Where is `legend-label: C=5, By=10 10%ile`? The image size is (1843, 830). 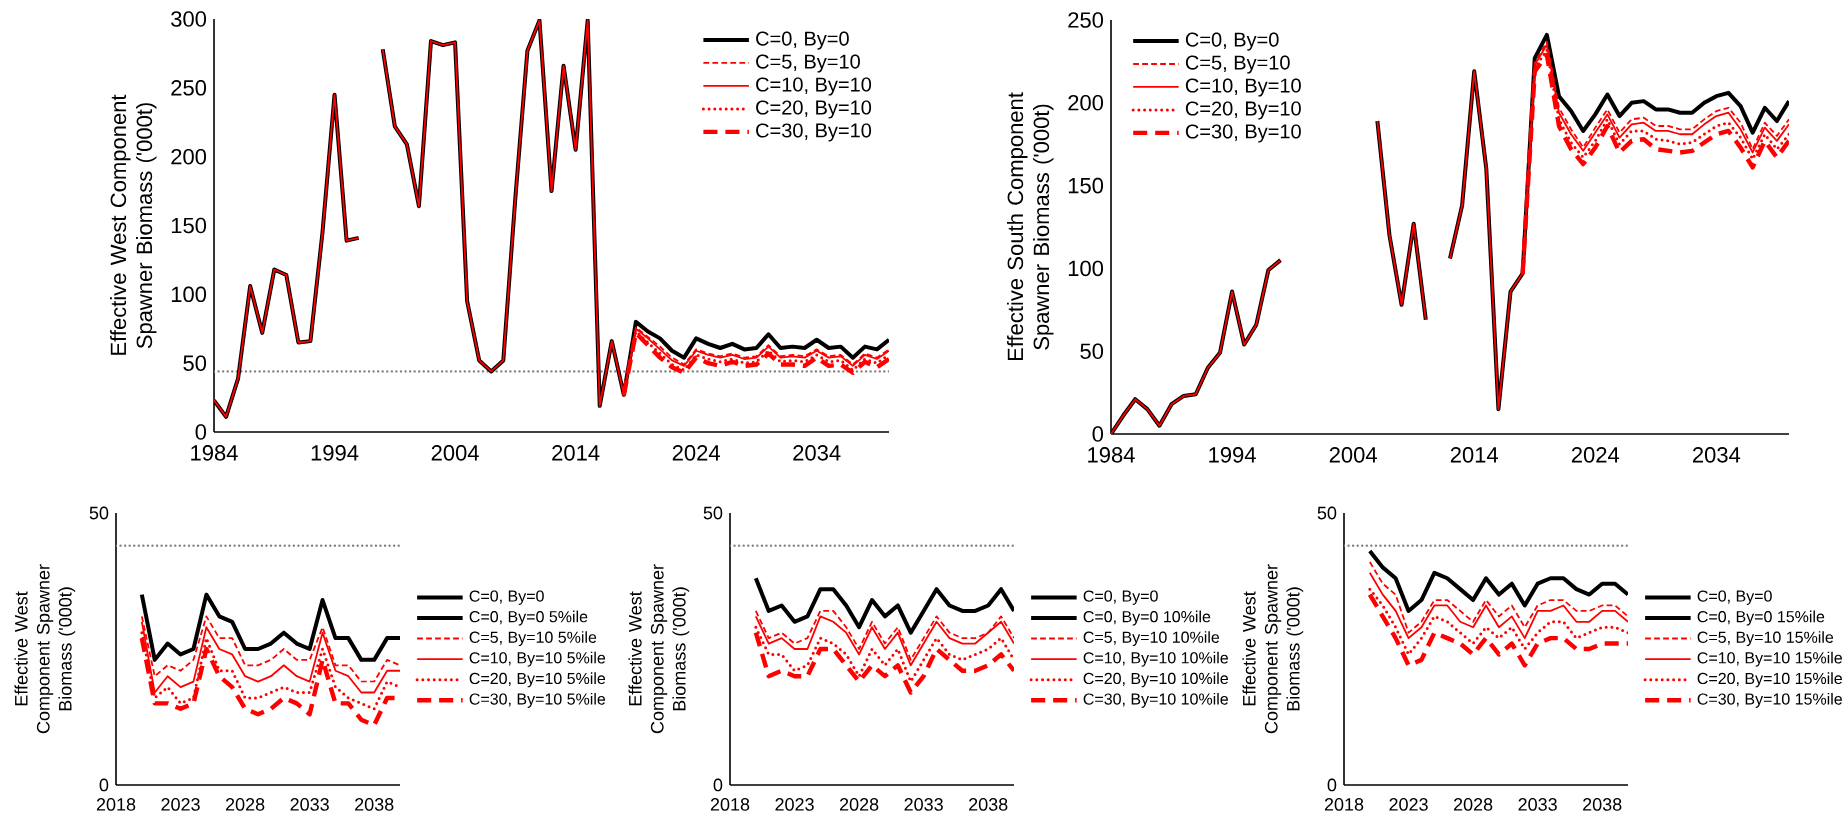 legend-label: C=5, By=10 10%ile is located at coordinates (1151, 639).